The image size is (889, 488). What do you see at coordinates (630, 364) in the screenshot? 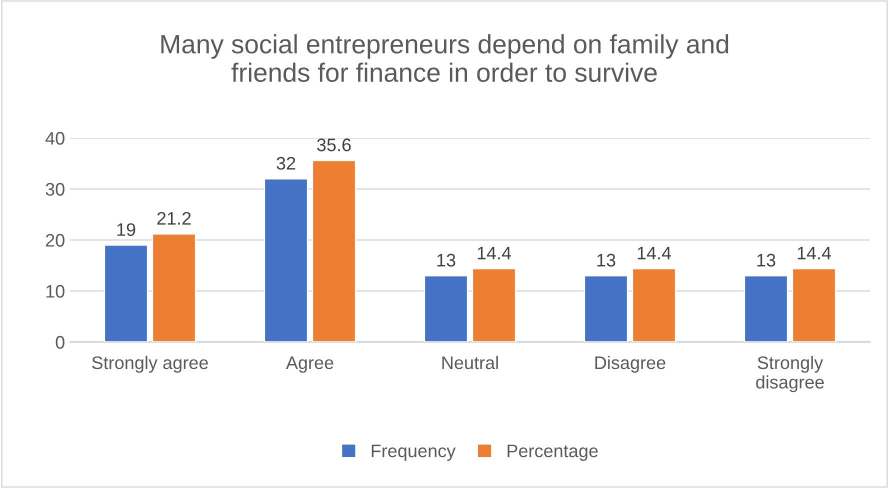
I see `x-tick-label: Disagree` at bounding box center [630, 364].